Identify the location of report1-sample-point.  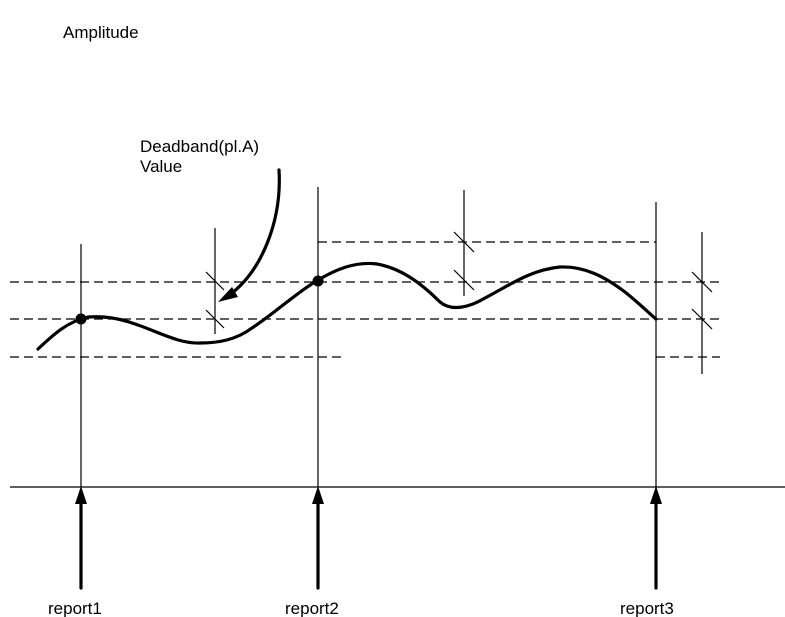
(81, 319).